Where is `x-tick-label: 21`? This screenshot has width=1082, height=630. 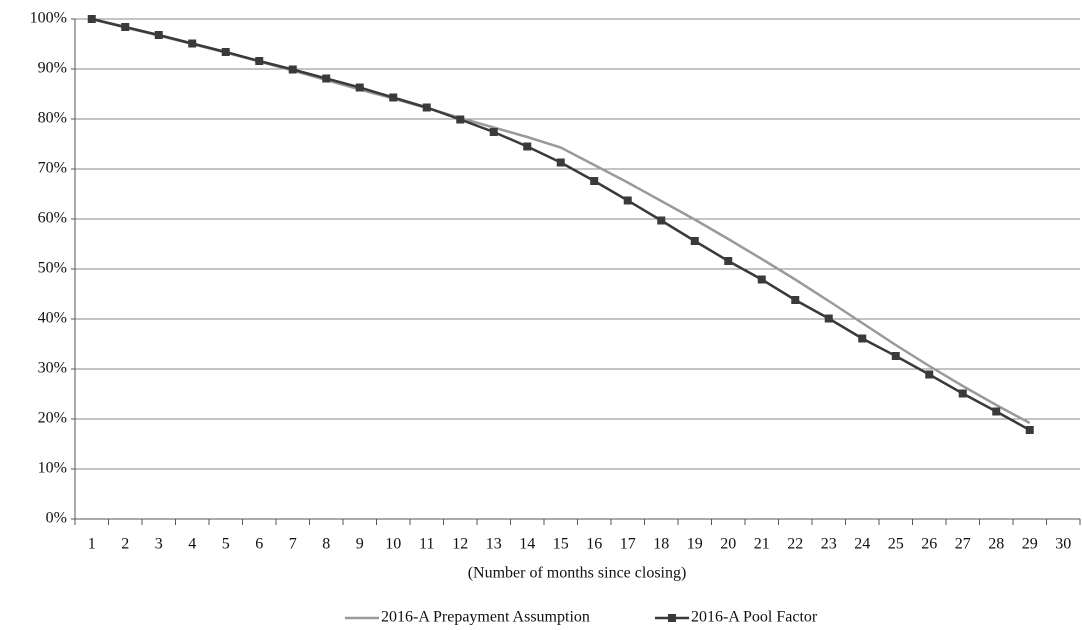 x-tick-label: 21 is located at coordinates (762, 544).